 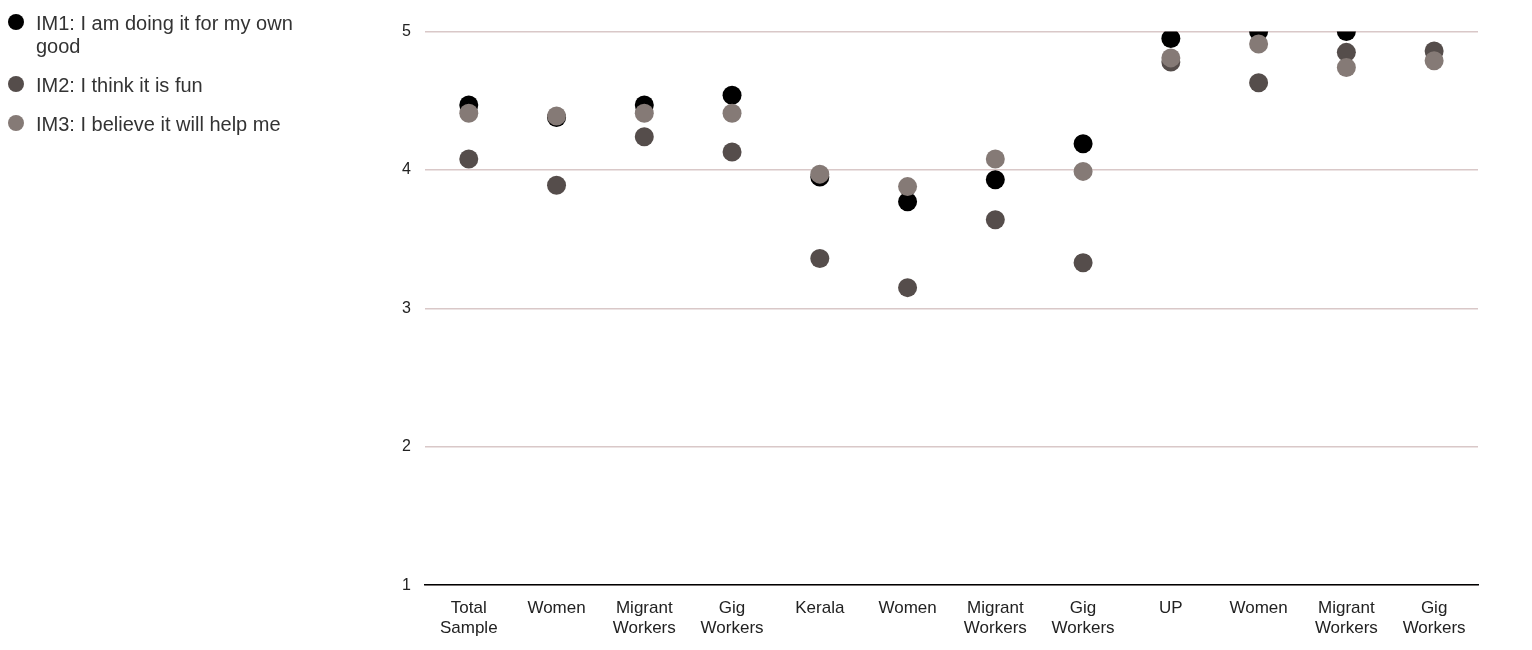 What do you see at coordinates (820, 608) in the screenshot?
I see `x-tick-label: Kerala` at bounding box center [820, 608].